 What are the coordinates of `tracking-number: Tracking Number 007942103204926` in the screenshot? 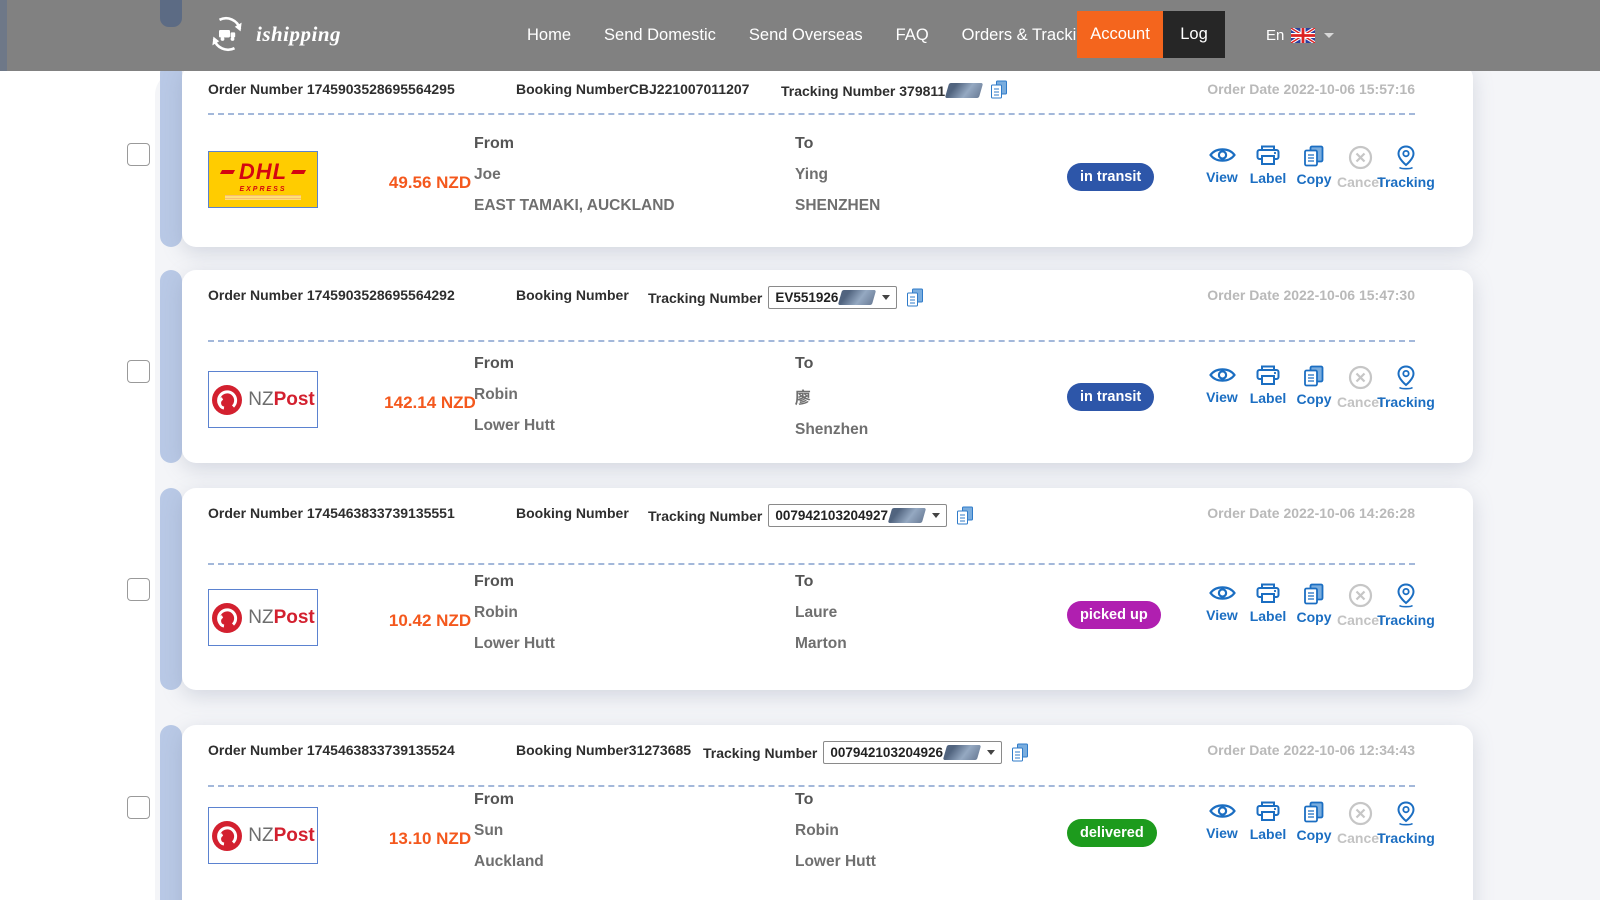 It's located at (866, 751).